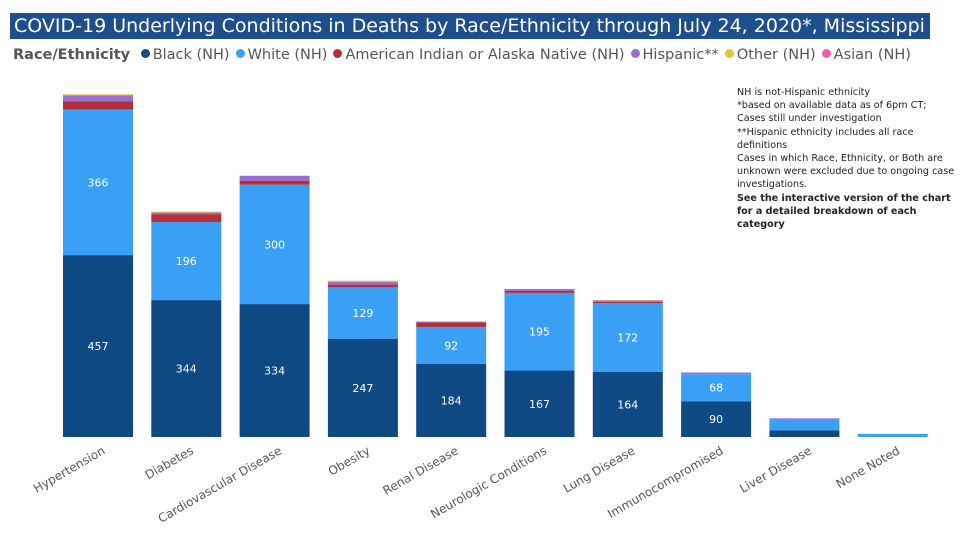 The height and width of the screenshot is (556, 980). I want to click on legend-label: American Indian or Alaska Native (NH), so click(485, 55).